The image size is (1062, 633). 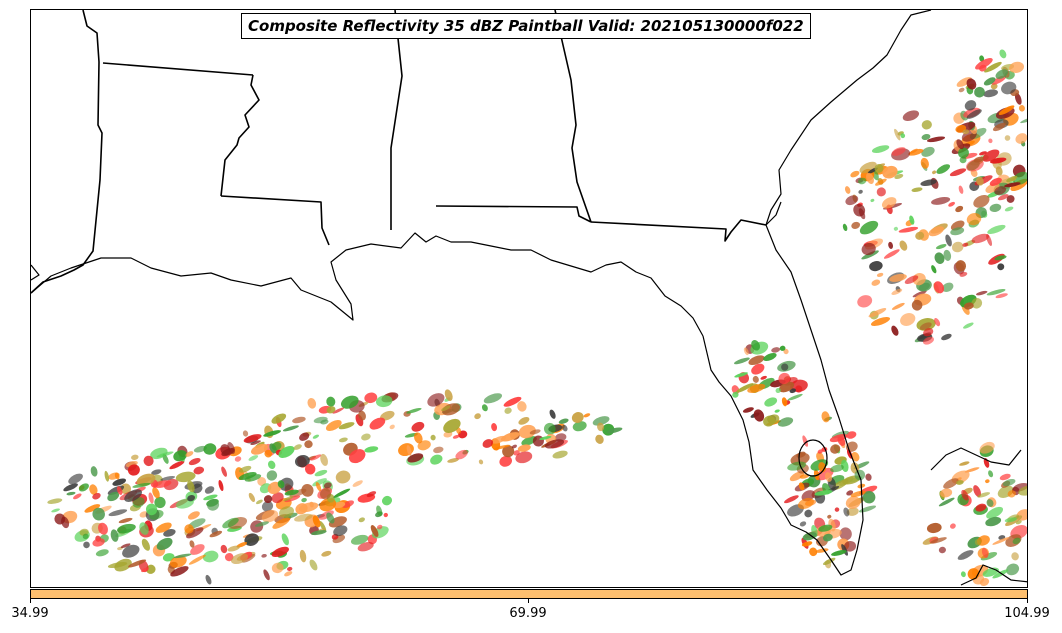 What do you see at coordinates (678, 230) in the screenshot?
I see `georgia-florida-border` at bounding box center [678, 230].